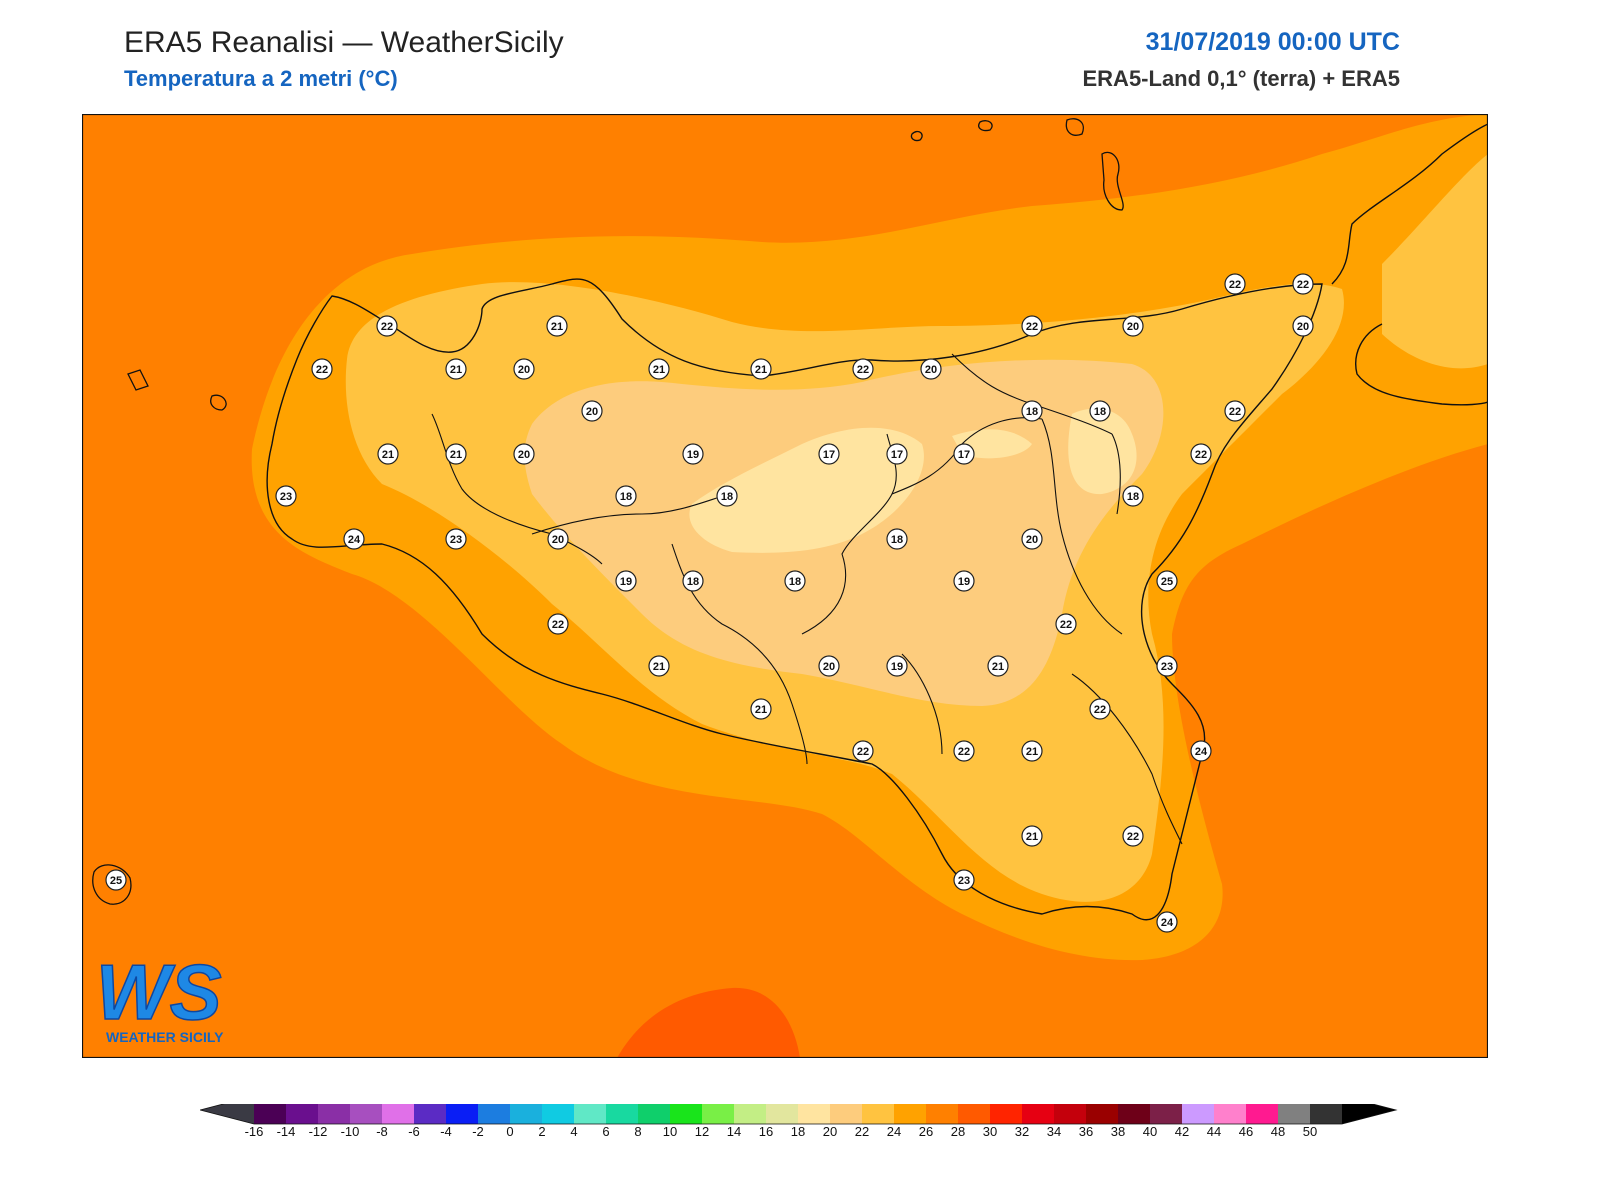 The image size is (1600, 1200). What do you see at coordinates (862, 1131) in the screenshot?
I see `colorbar-tick-label: 22` at bounding box center [862, 1131].